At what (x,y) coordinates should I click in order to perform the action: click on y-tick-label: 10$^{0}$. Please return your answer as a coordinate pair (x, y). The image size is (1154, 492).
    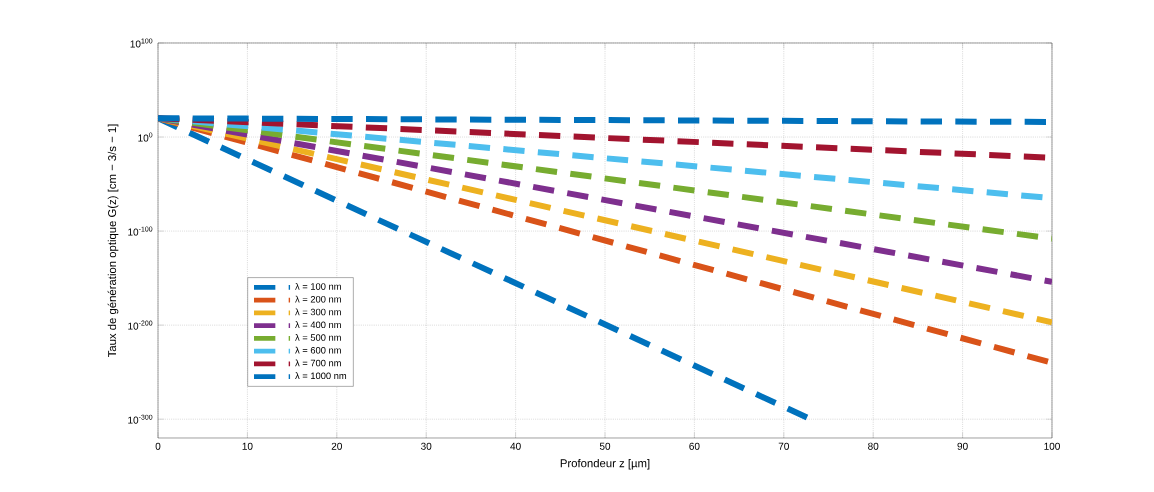
    Looking at the image, I should click on (145, 137).